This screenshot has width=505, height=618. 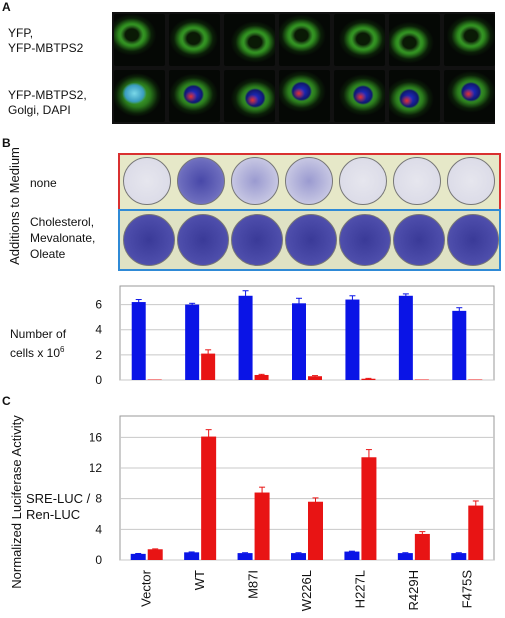 What do you see at coordinates (6, 143) in the screenshot?
I see `panel-b-letter: B` at bounding box center [6, 143].